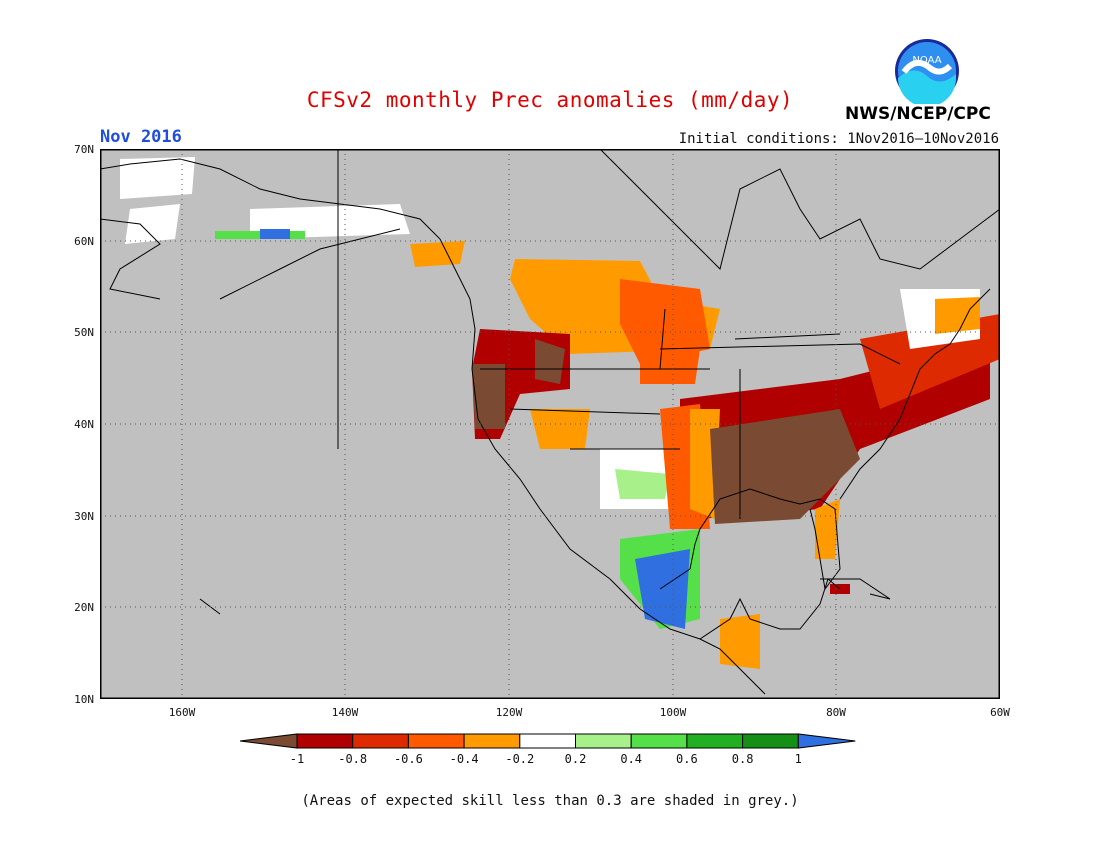 Image resolution: width=1100 pixels, height=850 pixels. I want to click on colorbar-label: -0.4, so click(464, 759).